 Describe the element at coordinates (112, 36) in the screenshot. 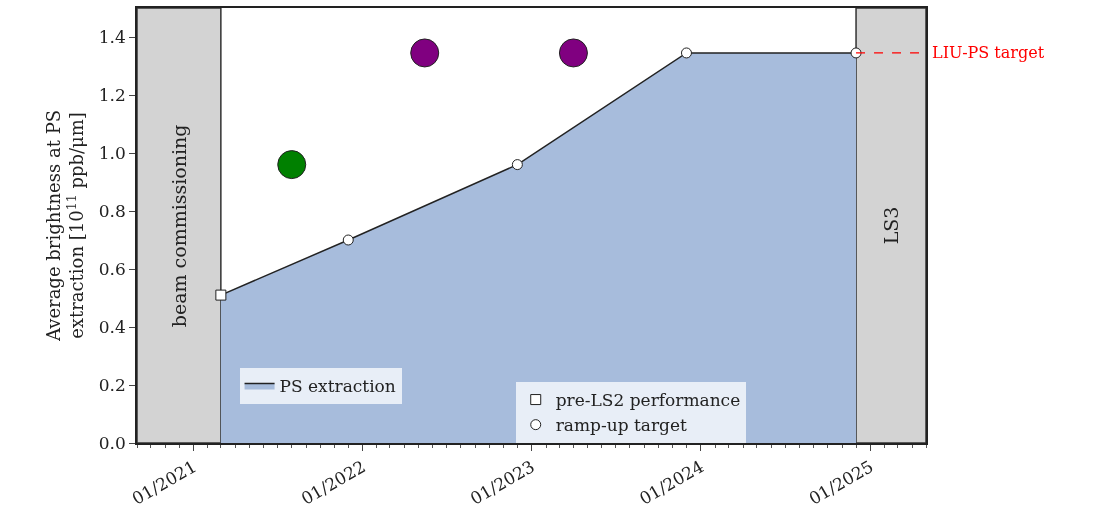

I see `y-tick-label: 1.4` at that location.